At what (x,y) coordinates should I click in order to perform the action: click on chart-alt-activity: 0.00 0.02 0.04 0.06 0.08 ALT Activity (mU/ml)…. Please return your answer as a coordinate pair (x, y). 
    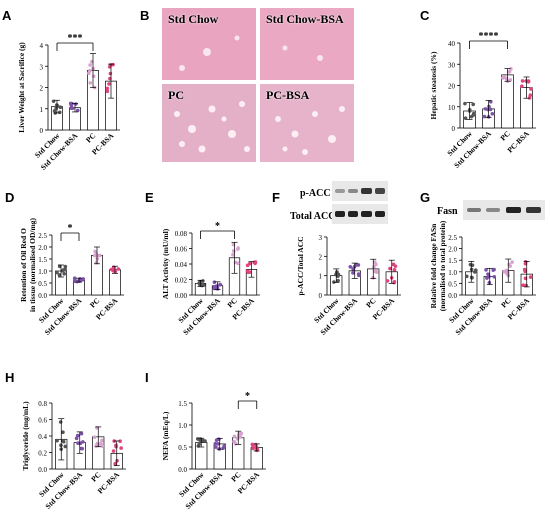
    Looking at the image, I should click on (210, 279).